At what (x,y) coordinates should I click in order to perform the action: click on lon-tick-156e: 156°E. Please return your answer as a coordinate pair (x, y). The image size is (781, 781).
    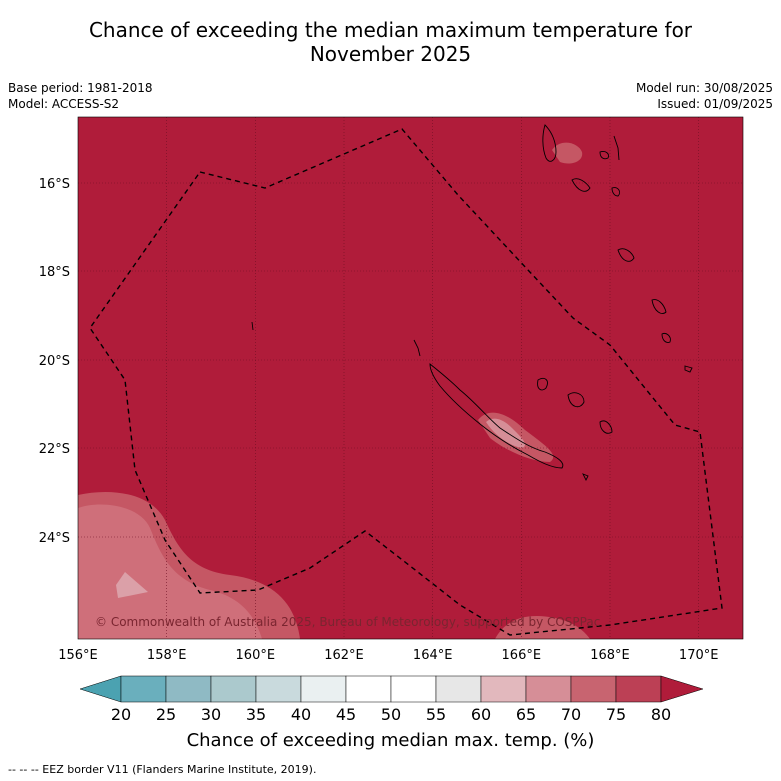
    Looking at the image, I should click on (78, 655).